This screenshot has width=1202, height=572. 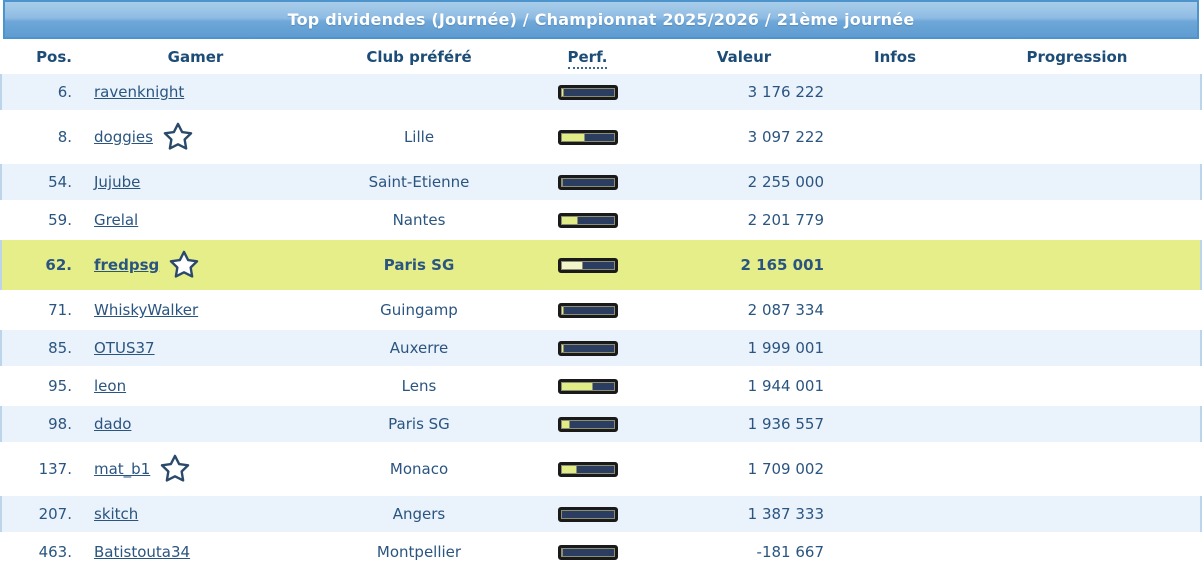 What do you see at coordinates (122, 469) in the screenshot?
I see `gamer-link: mat_b1` at bounding box center [122, 469].